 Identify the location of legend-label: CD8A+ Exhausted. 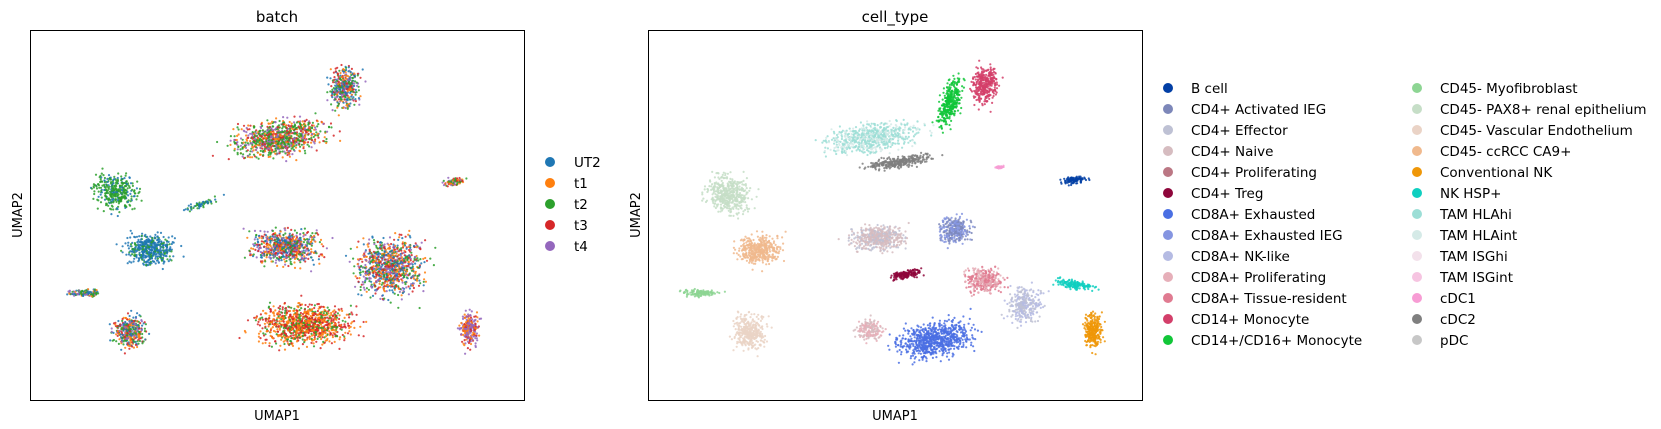
(1253, 215).